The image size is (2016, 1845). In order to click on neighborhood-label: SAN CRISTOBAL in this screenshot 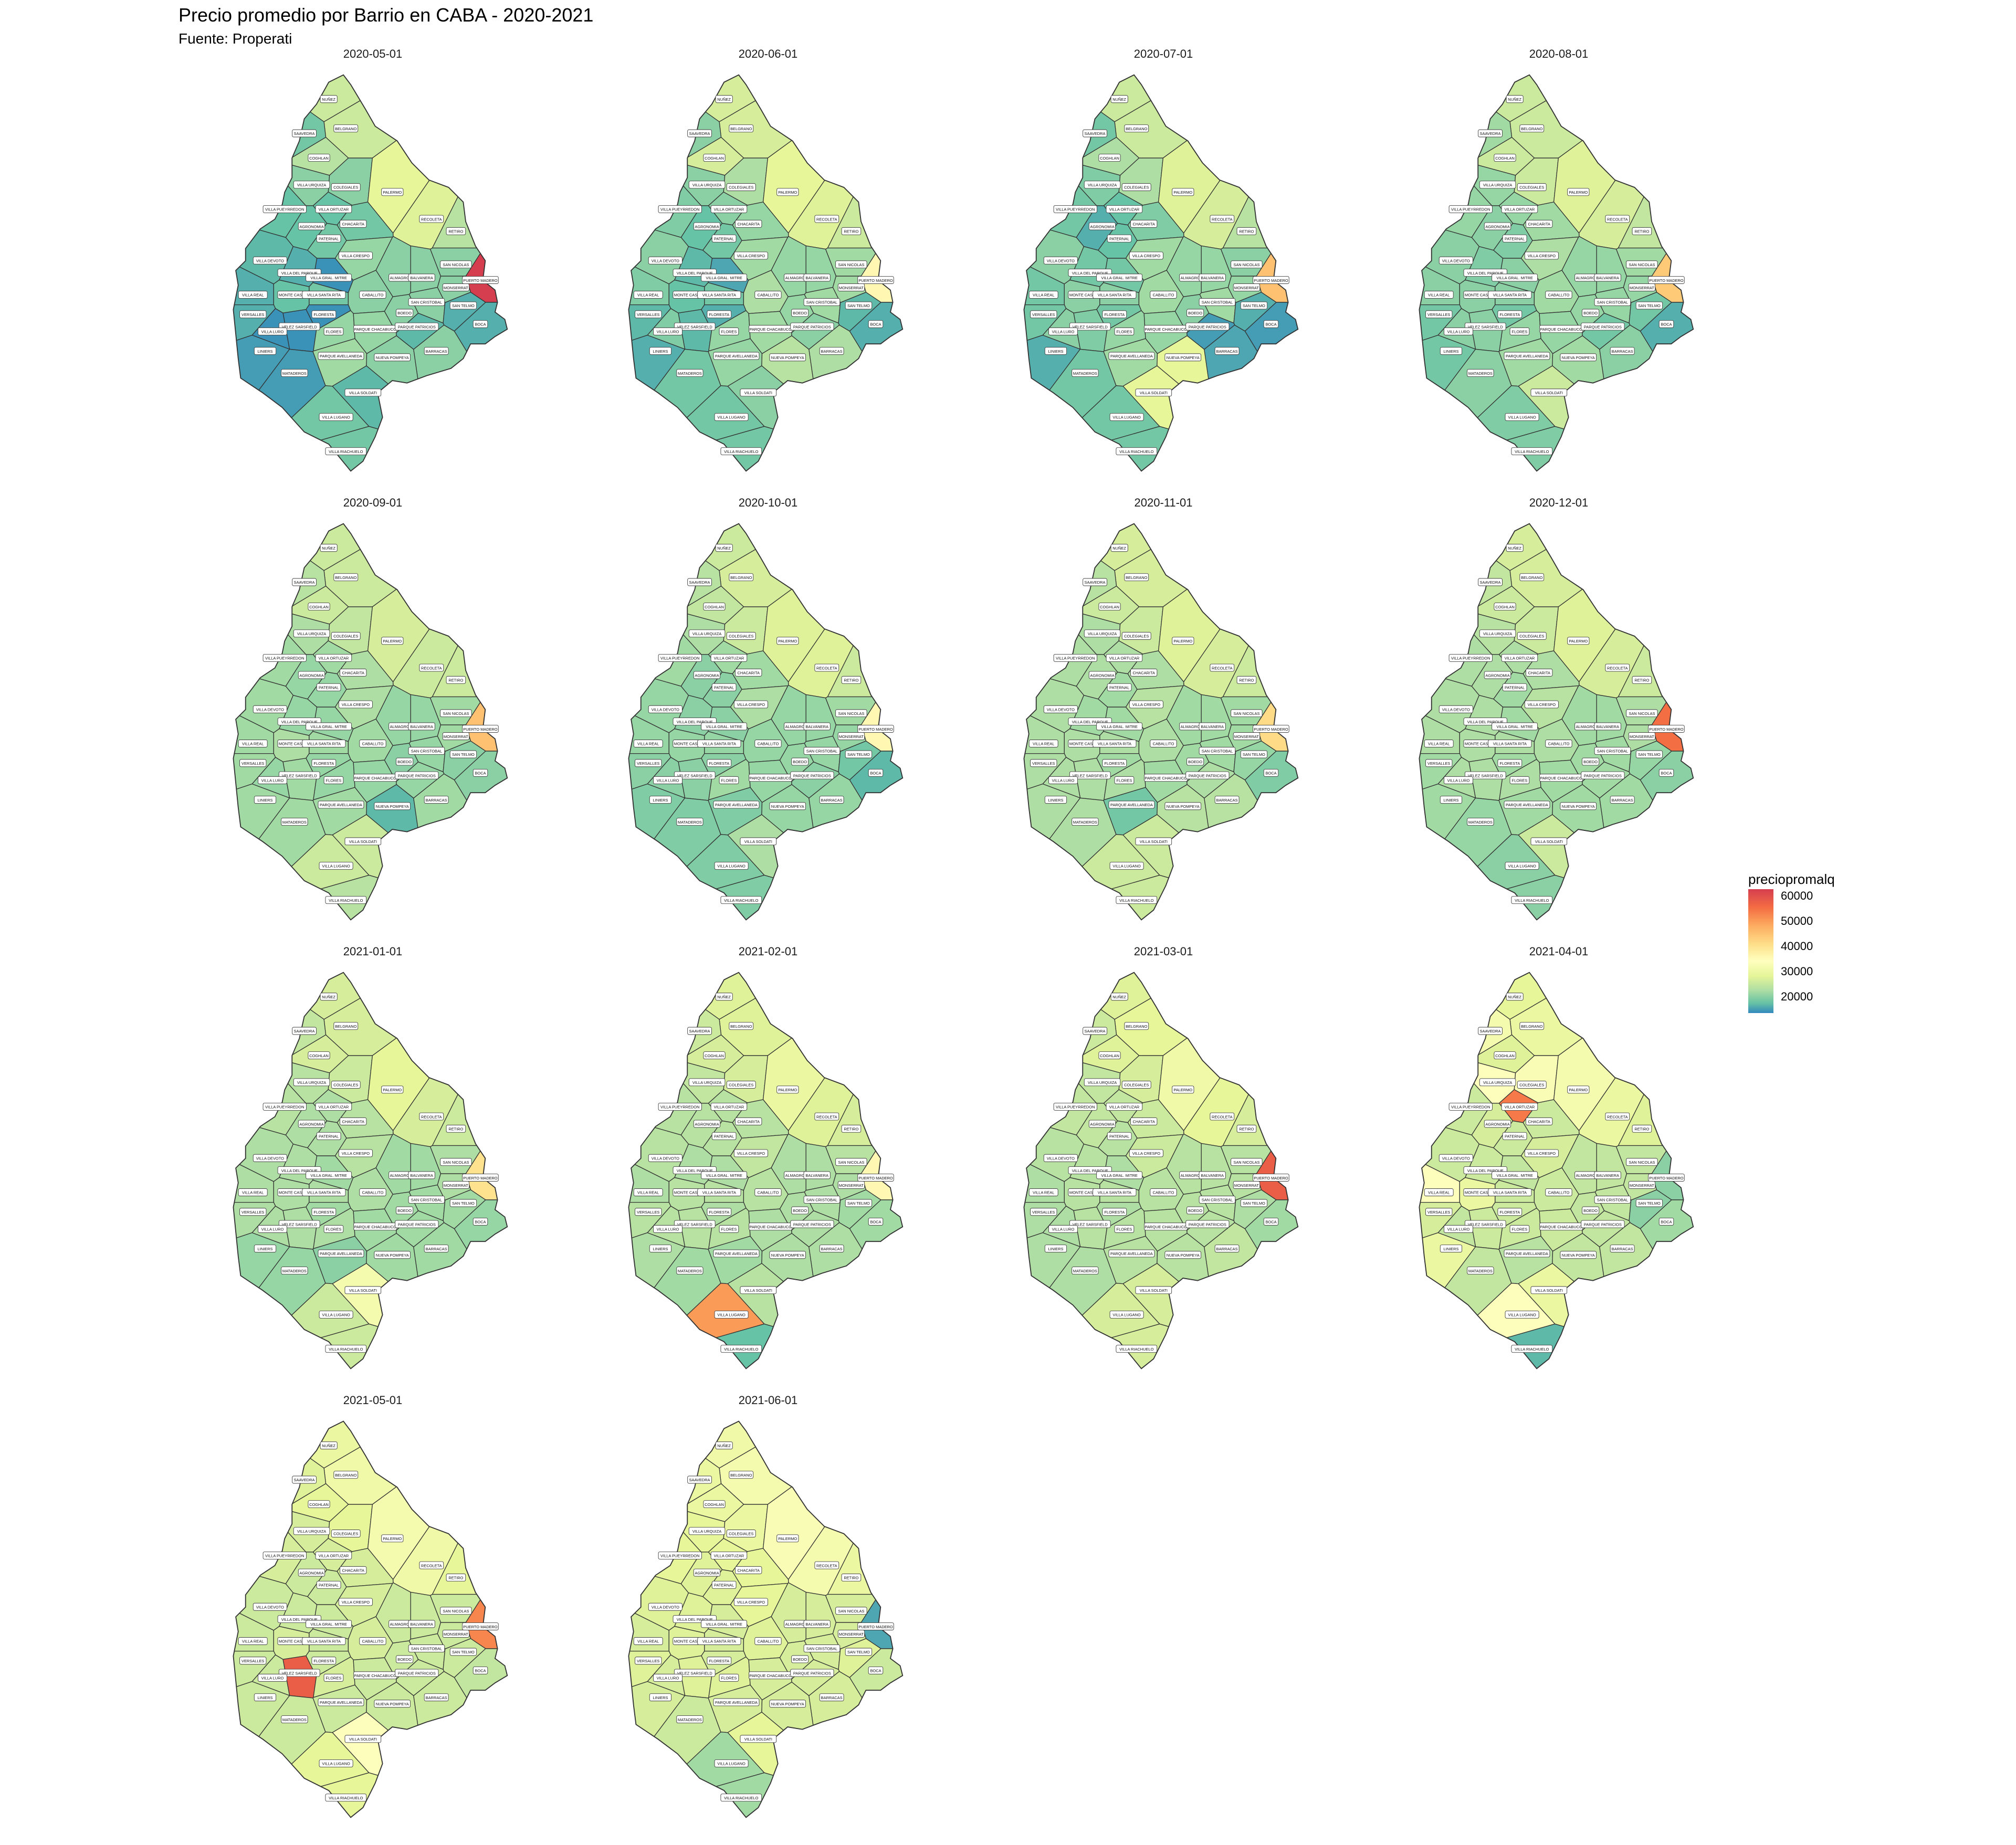, I will do `click(1217, 1200)`.